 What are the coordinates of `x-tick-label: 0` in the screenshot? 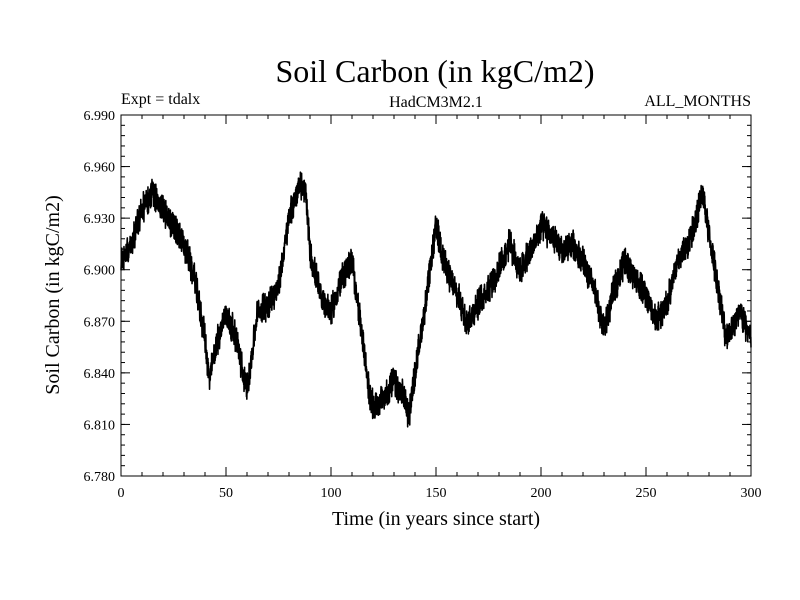 It's located at (121, 493).